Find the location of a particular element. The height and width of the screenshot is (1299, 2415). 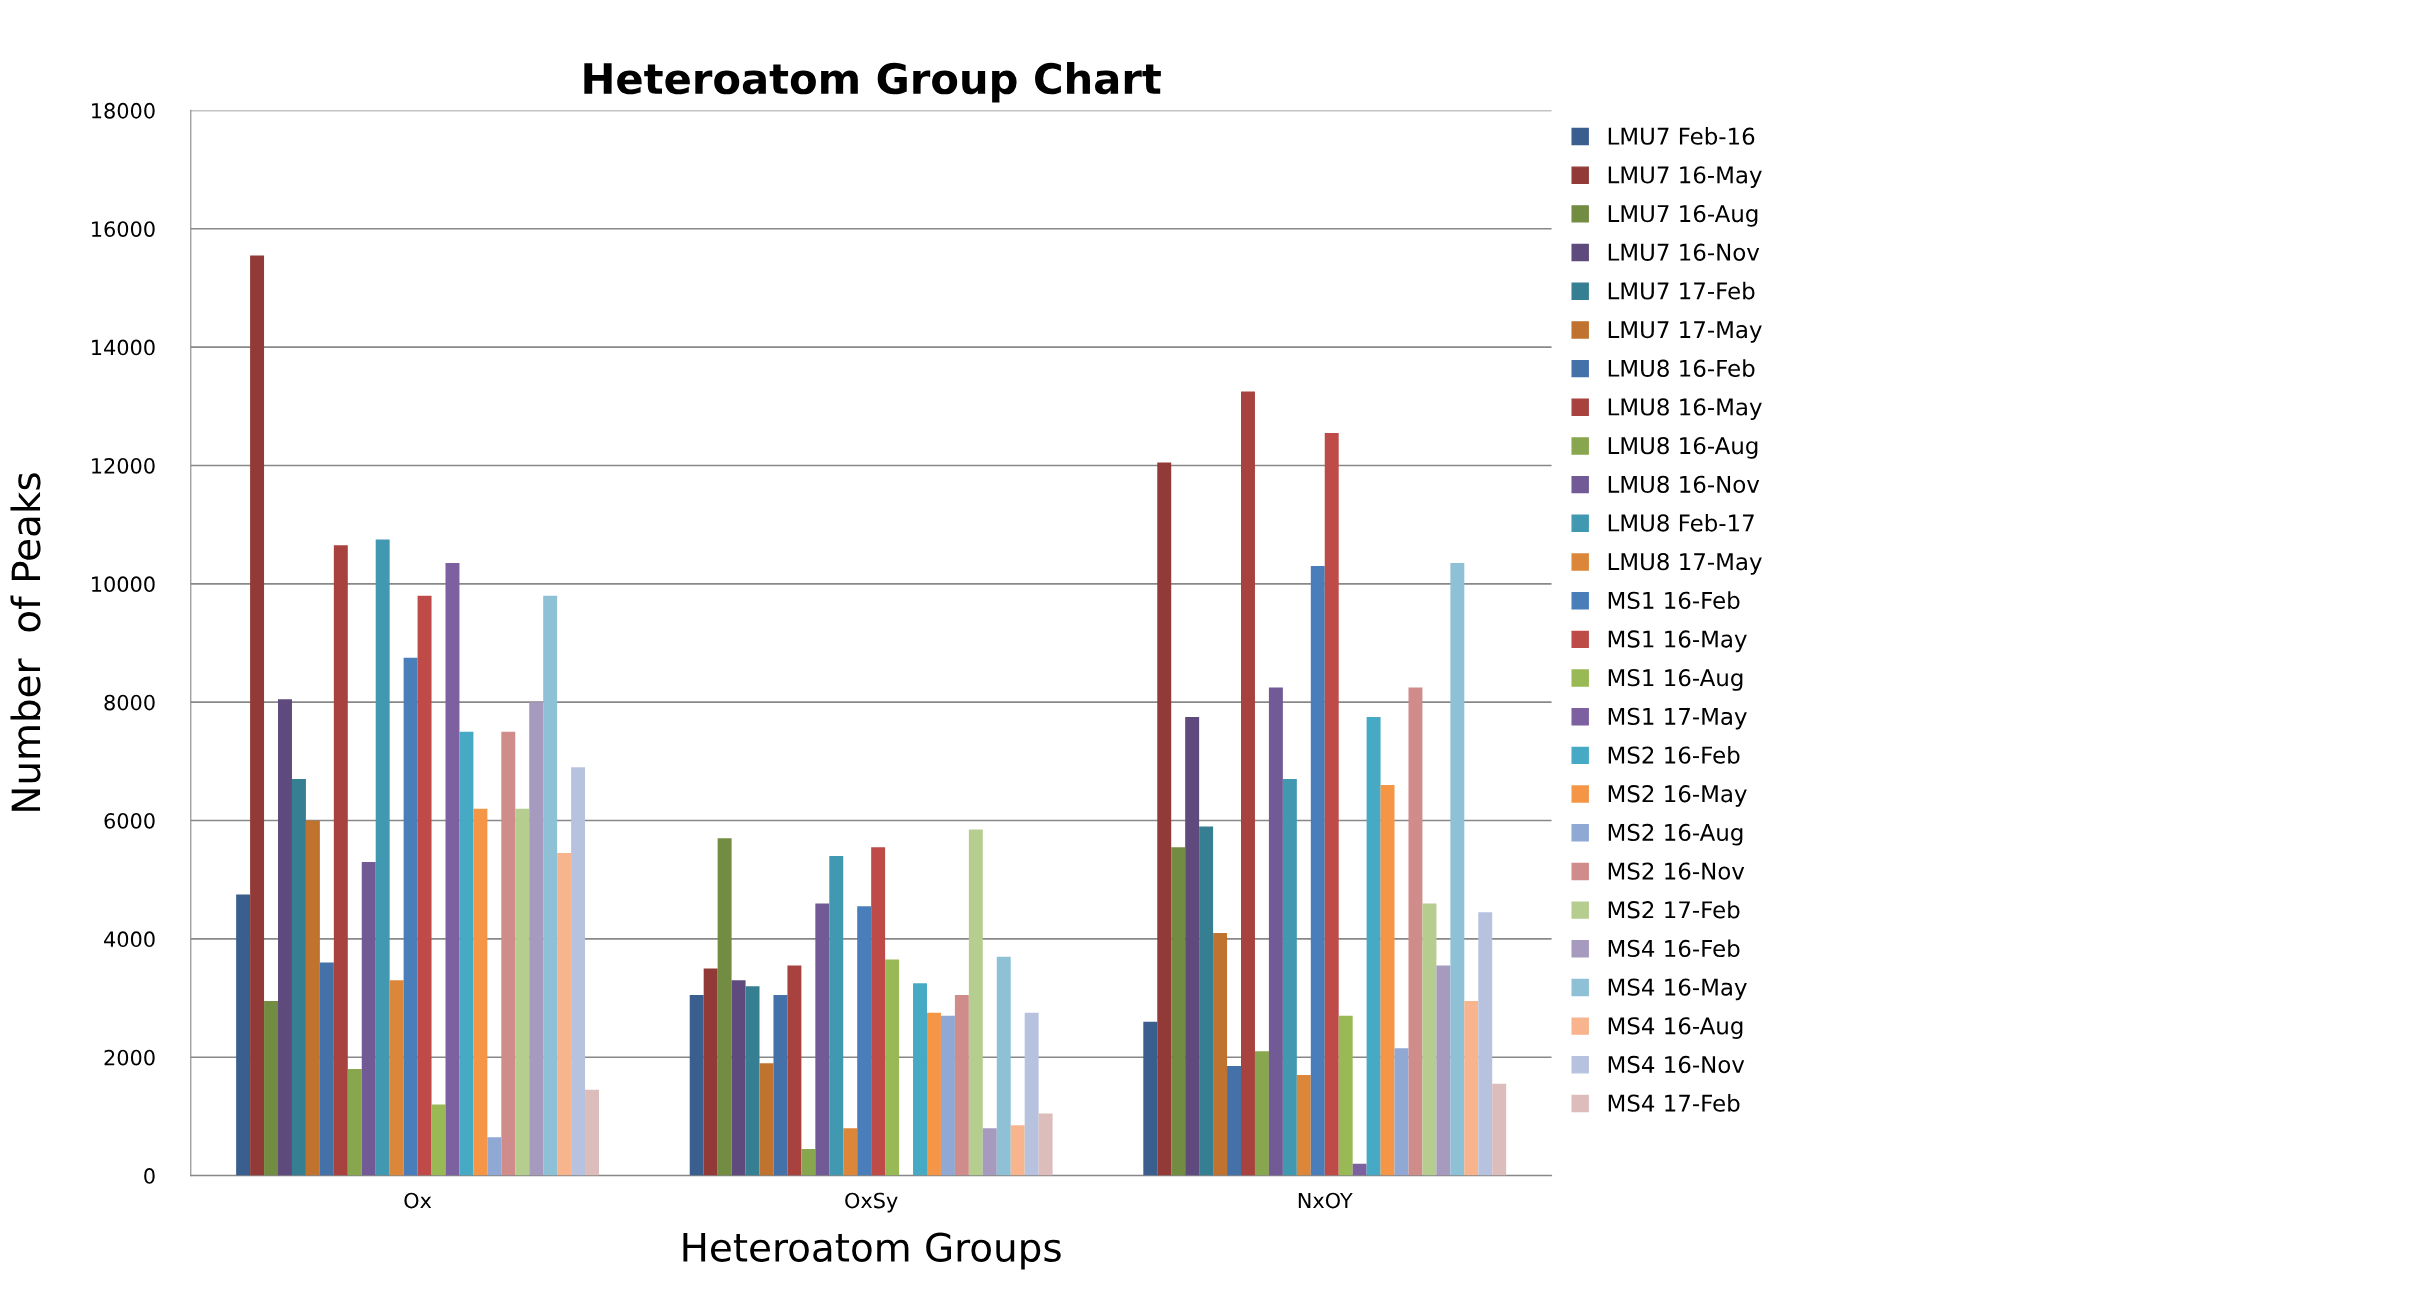

y-tick-label: 8000 is located at coordinates (129, 702).